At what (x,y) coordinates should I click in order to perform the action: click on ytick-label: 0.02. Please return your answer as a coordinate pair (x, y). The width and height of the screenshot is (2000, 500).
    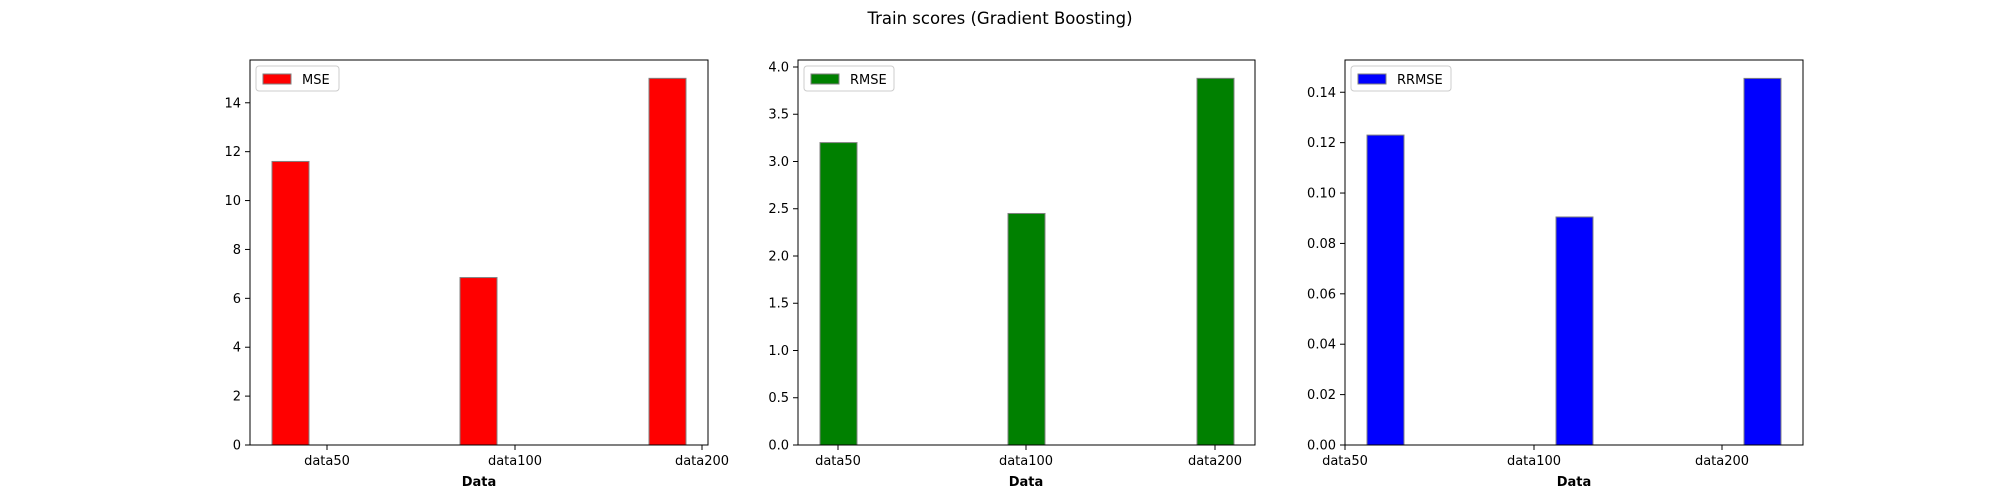
    Looking at the image, I should click on (1321, 395).